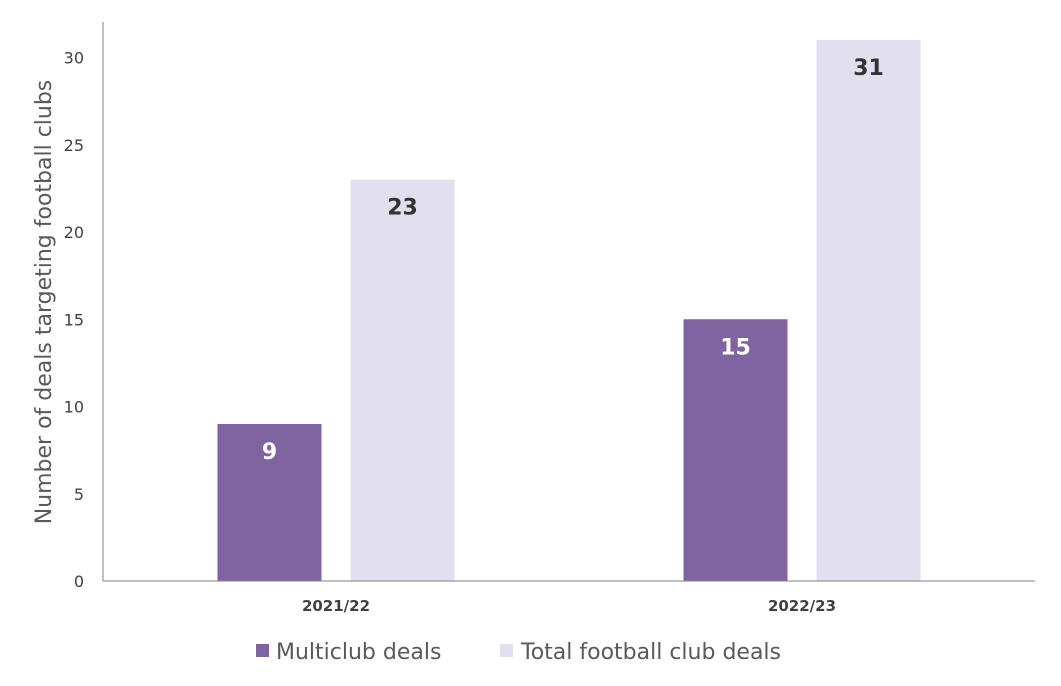 This screenshot has width=1061, height=686. I want to click on y-tick-label: 30, so click(74, 58).